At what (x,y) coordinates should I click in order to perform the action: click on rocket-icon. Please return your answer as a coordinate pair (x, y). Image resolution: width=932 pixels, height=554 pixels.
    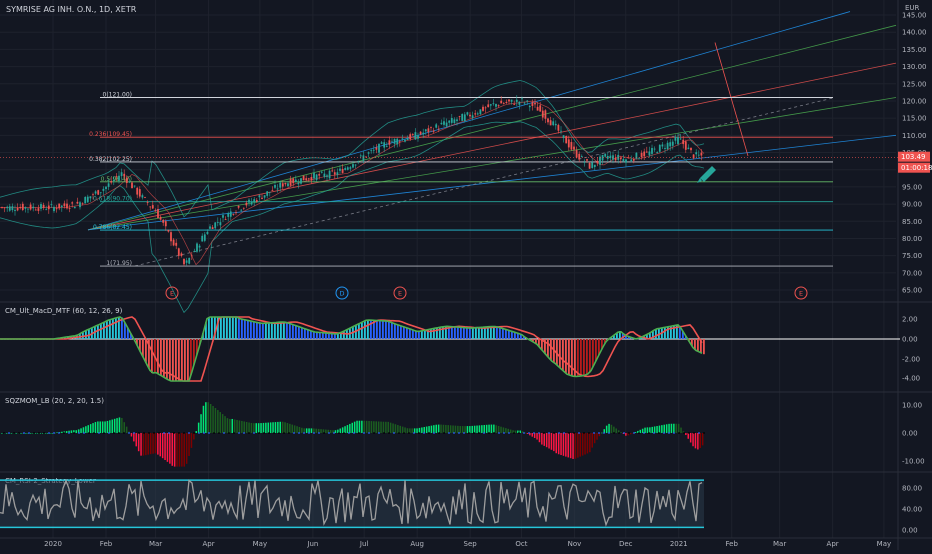
    Looking at the image, I should click on (706, 174).